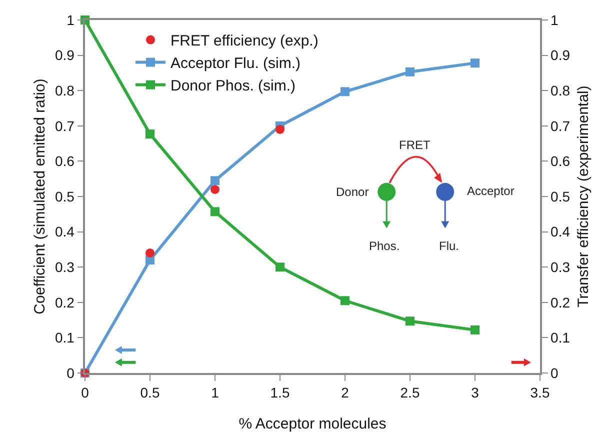 The width and height of the screenshot is (615, 438). Describe the element at coordinates (70, 372) in the screenshot. I see `y-tick-label: 0` at that location.